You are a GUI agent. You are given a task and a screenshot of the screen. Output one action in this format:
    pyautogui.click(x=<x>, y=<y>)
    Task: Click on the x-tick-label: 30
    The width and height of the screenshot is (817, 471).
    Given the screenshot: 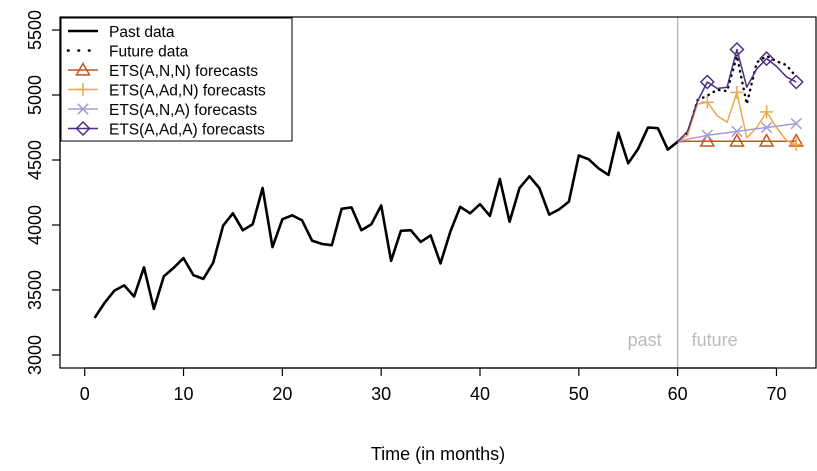 What is the action you would take?
    pyautogui.click(x=381, y=394)
    